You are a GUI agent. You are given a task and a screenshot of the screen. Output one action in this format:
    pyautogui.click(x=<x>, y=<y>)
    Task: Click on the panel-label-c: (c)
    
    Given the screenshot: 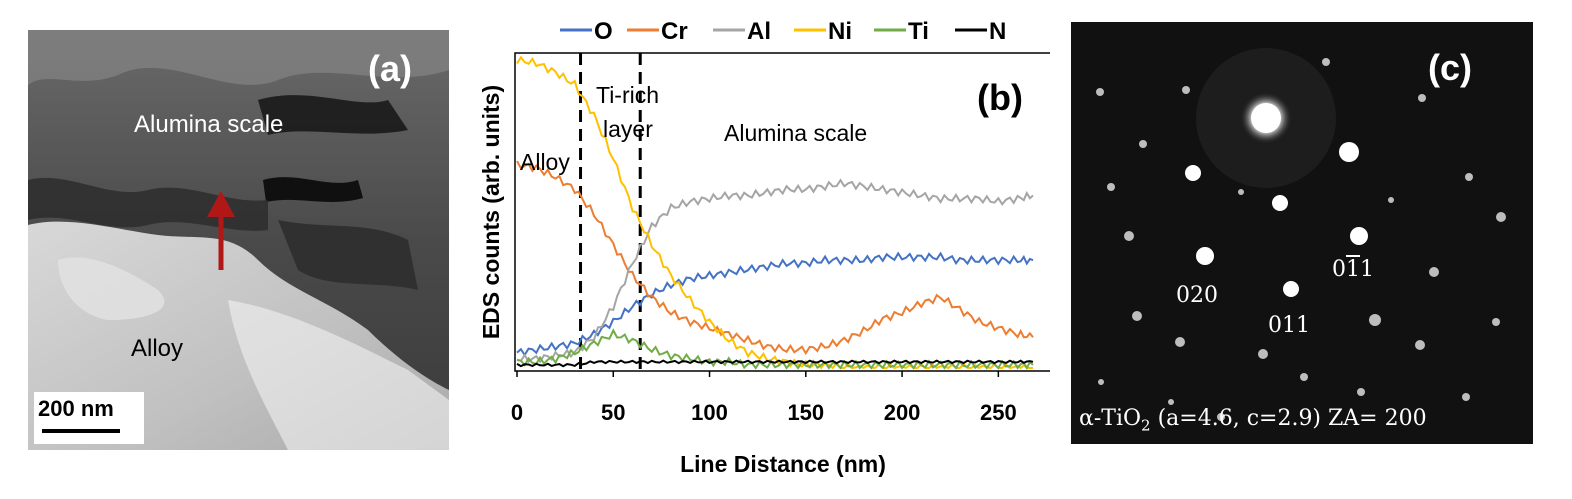 What is the action you would take?
    pyautogui.click(x=1450, y=67)
    